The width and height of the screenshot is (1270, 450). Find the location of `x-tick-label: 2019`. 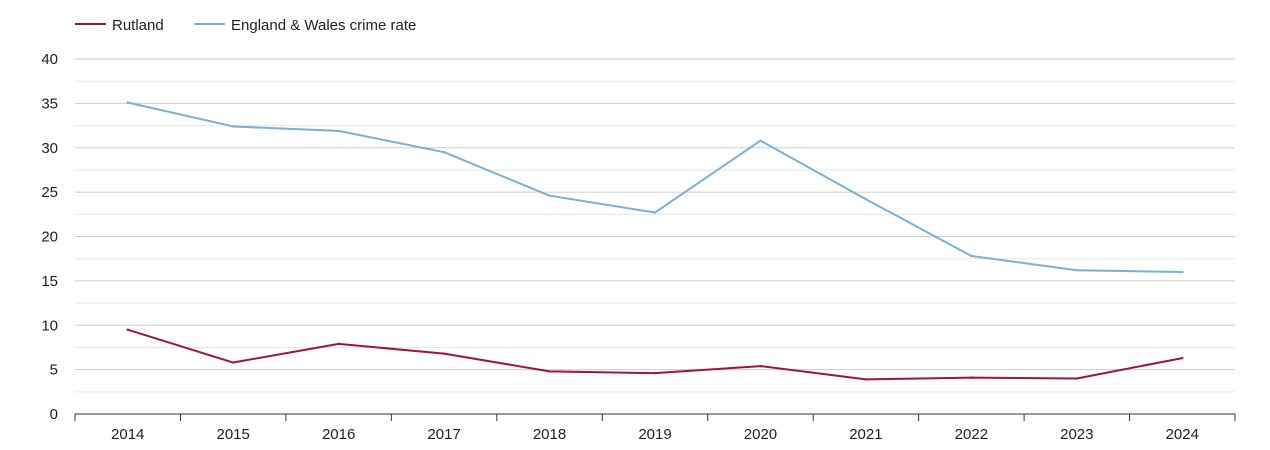

x-tick-label: 2019 is located at coordinates (654, 434).